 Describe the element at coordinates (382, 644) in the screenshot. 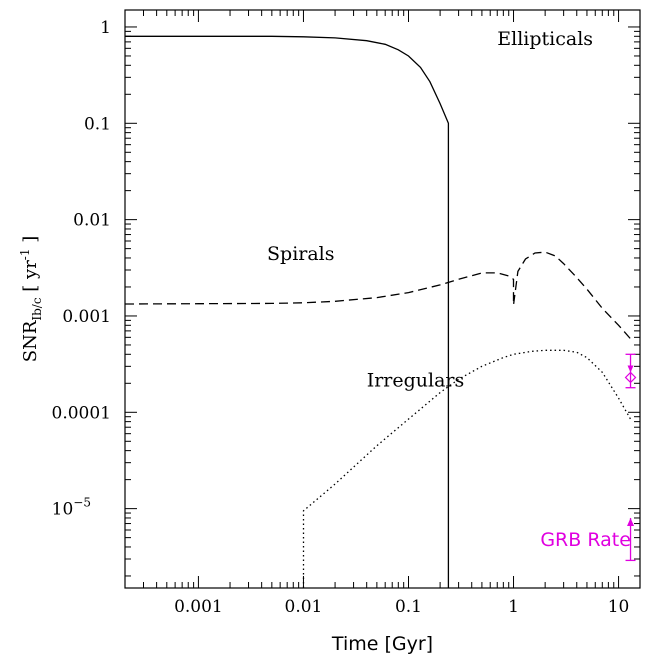

I see `x-axis-label: Time [Gyr]` at that location.